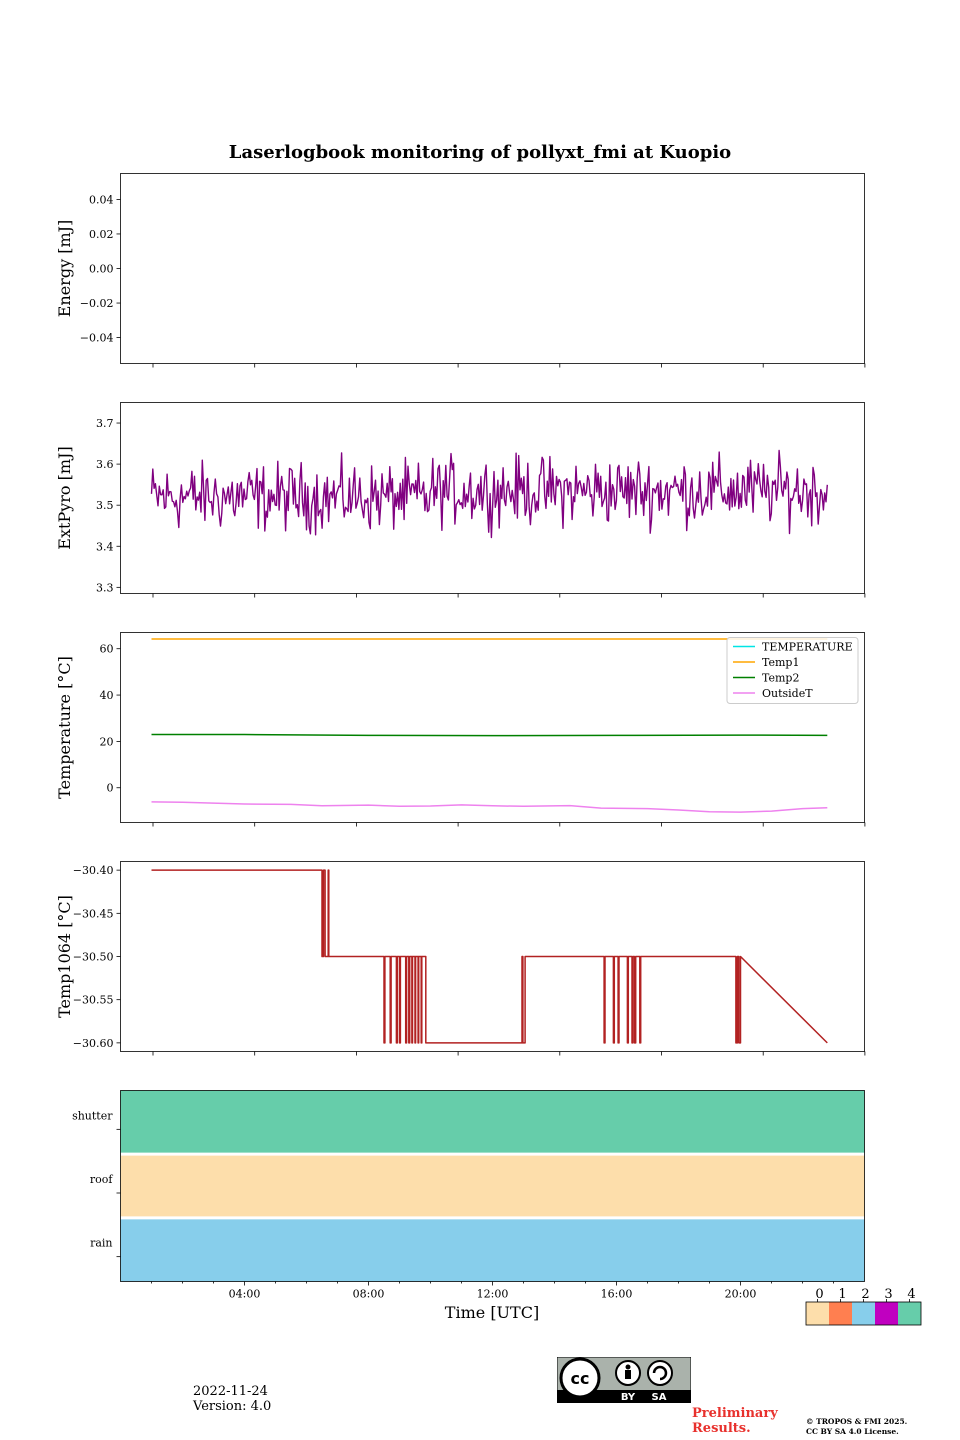 The image size is (960, 1440). I want to click on legend-label-temp2: Temp2, so click(780, 678).